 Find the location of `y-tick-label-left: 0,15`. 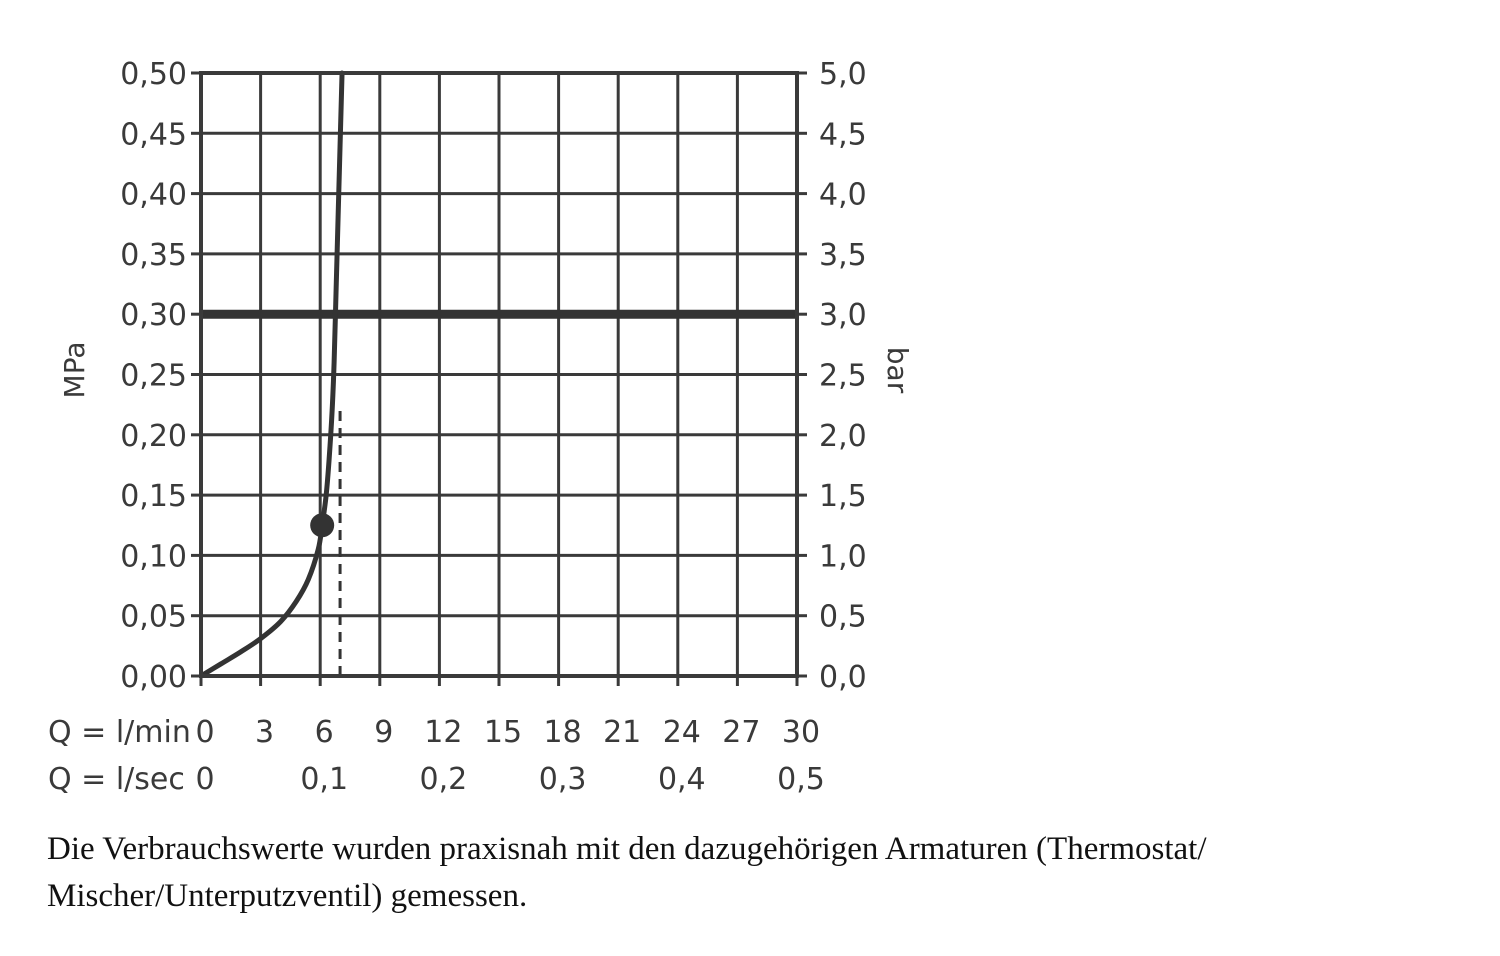

y-tick-label-left: 0,15 is located at coordinates (153, 496).